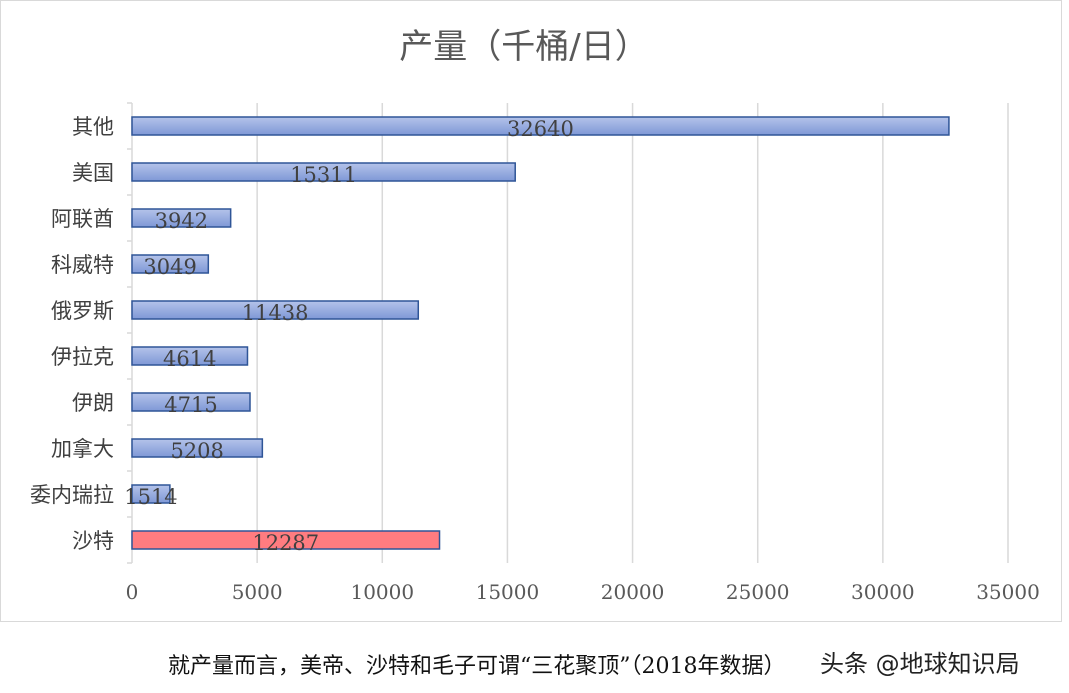  I want to click on data-label: 1514, so click(150, 497).